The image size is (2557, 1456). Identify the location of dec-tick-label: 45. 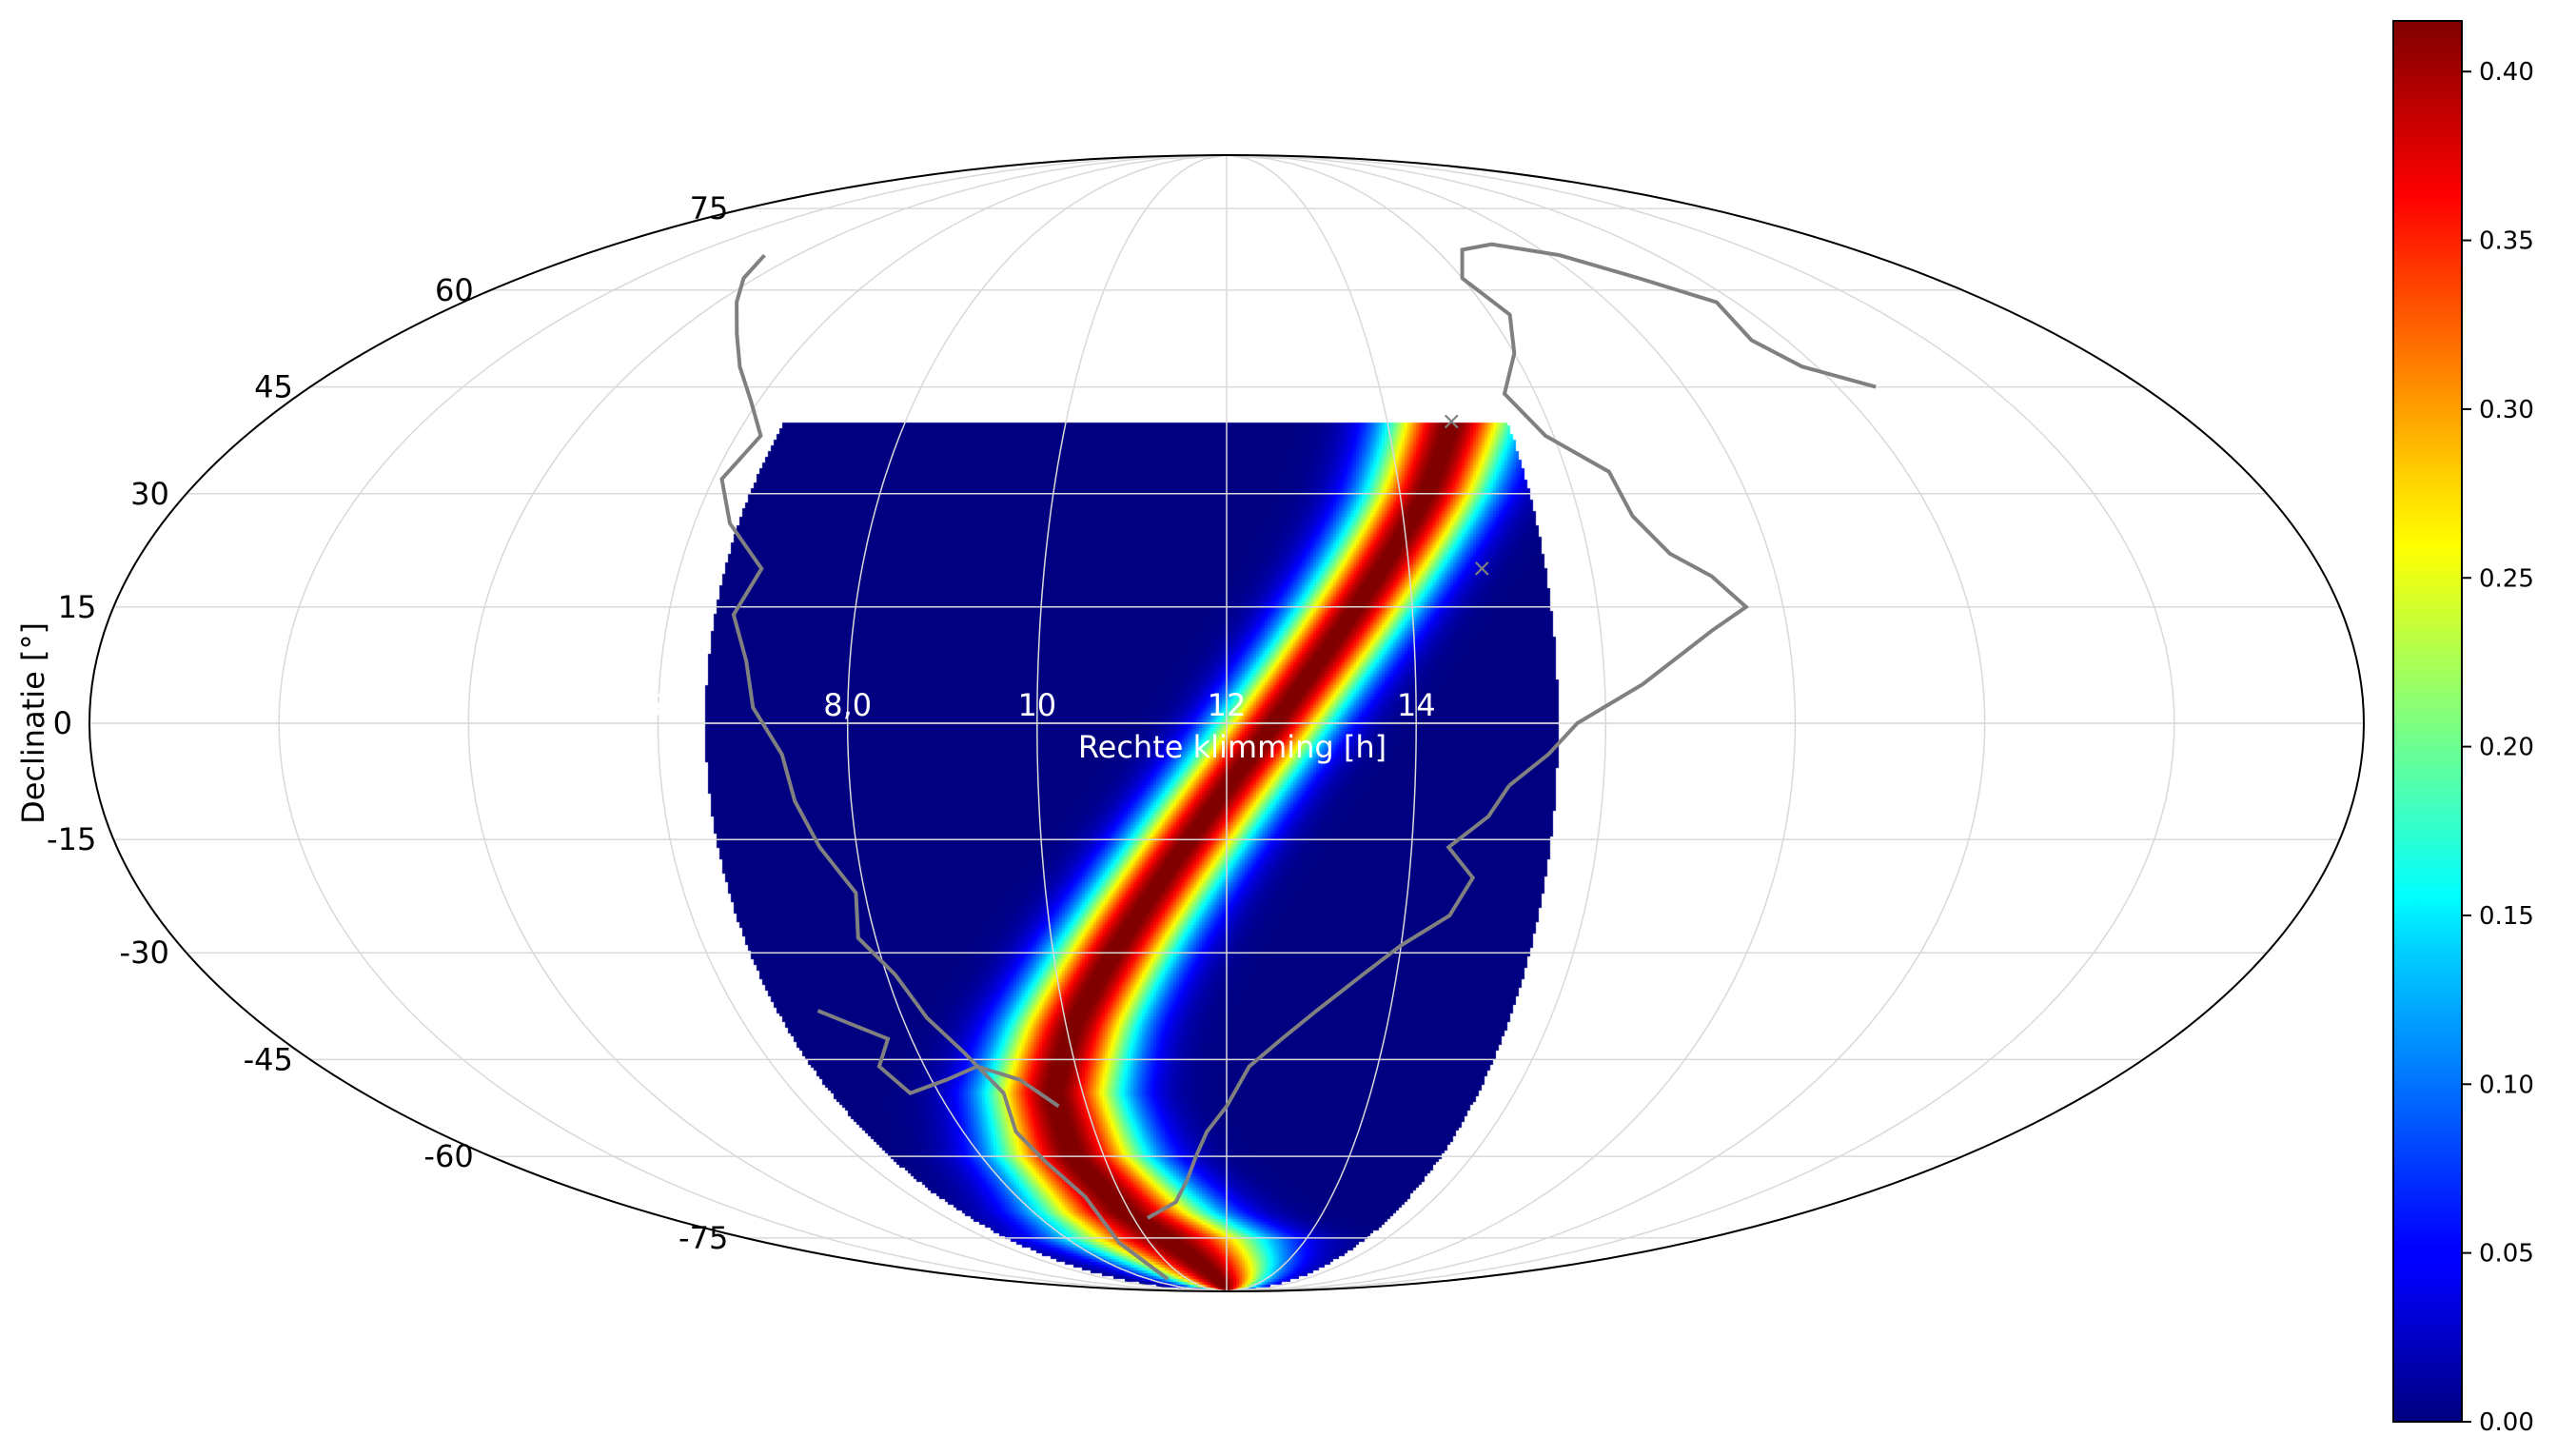
(273, 387).